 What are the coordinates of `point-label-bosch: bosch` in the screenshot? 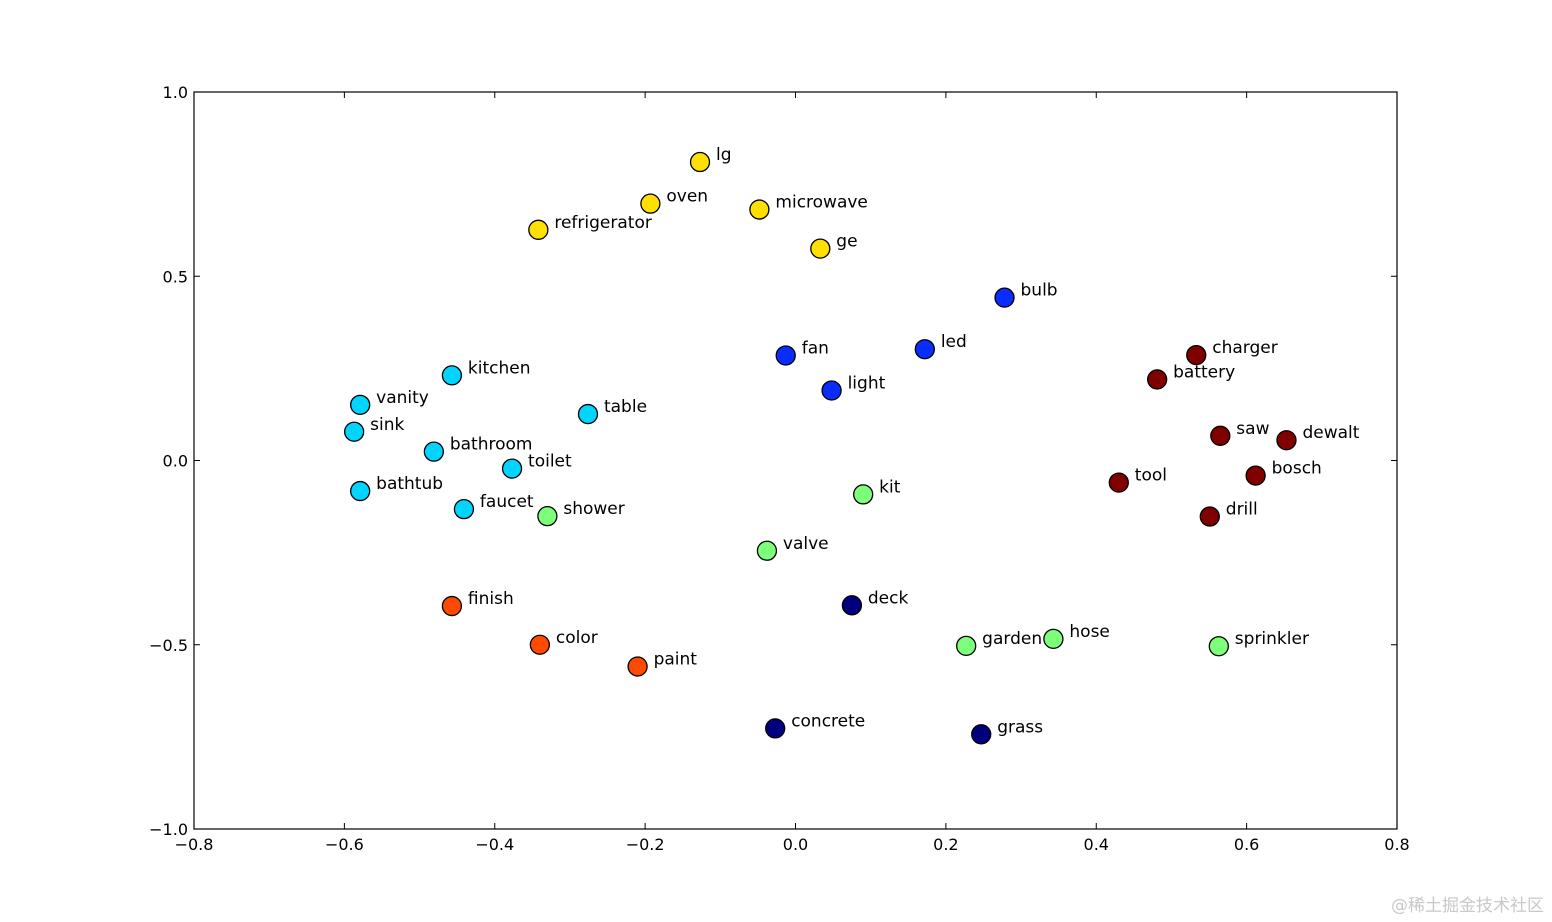 It's located at (1297, 469).